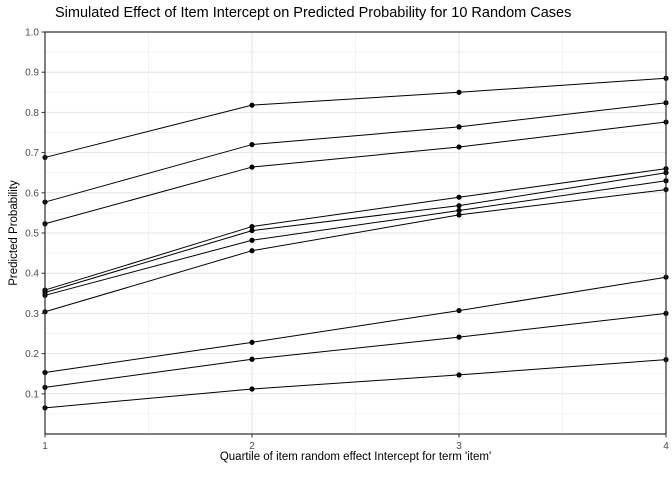 This screenshot has width=672, height=480. I want to click on y-tick-label: 0.6, so click(32, 193).